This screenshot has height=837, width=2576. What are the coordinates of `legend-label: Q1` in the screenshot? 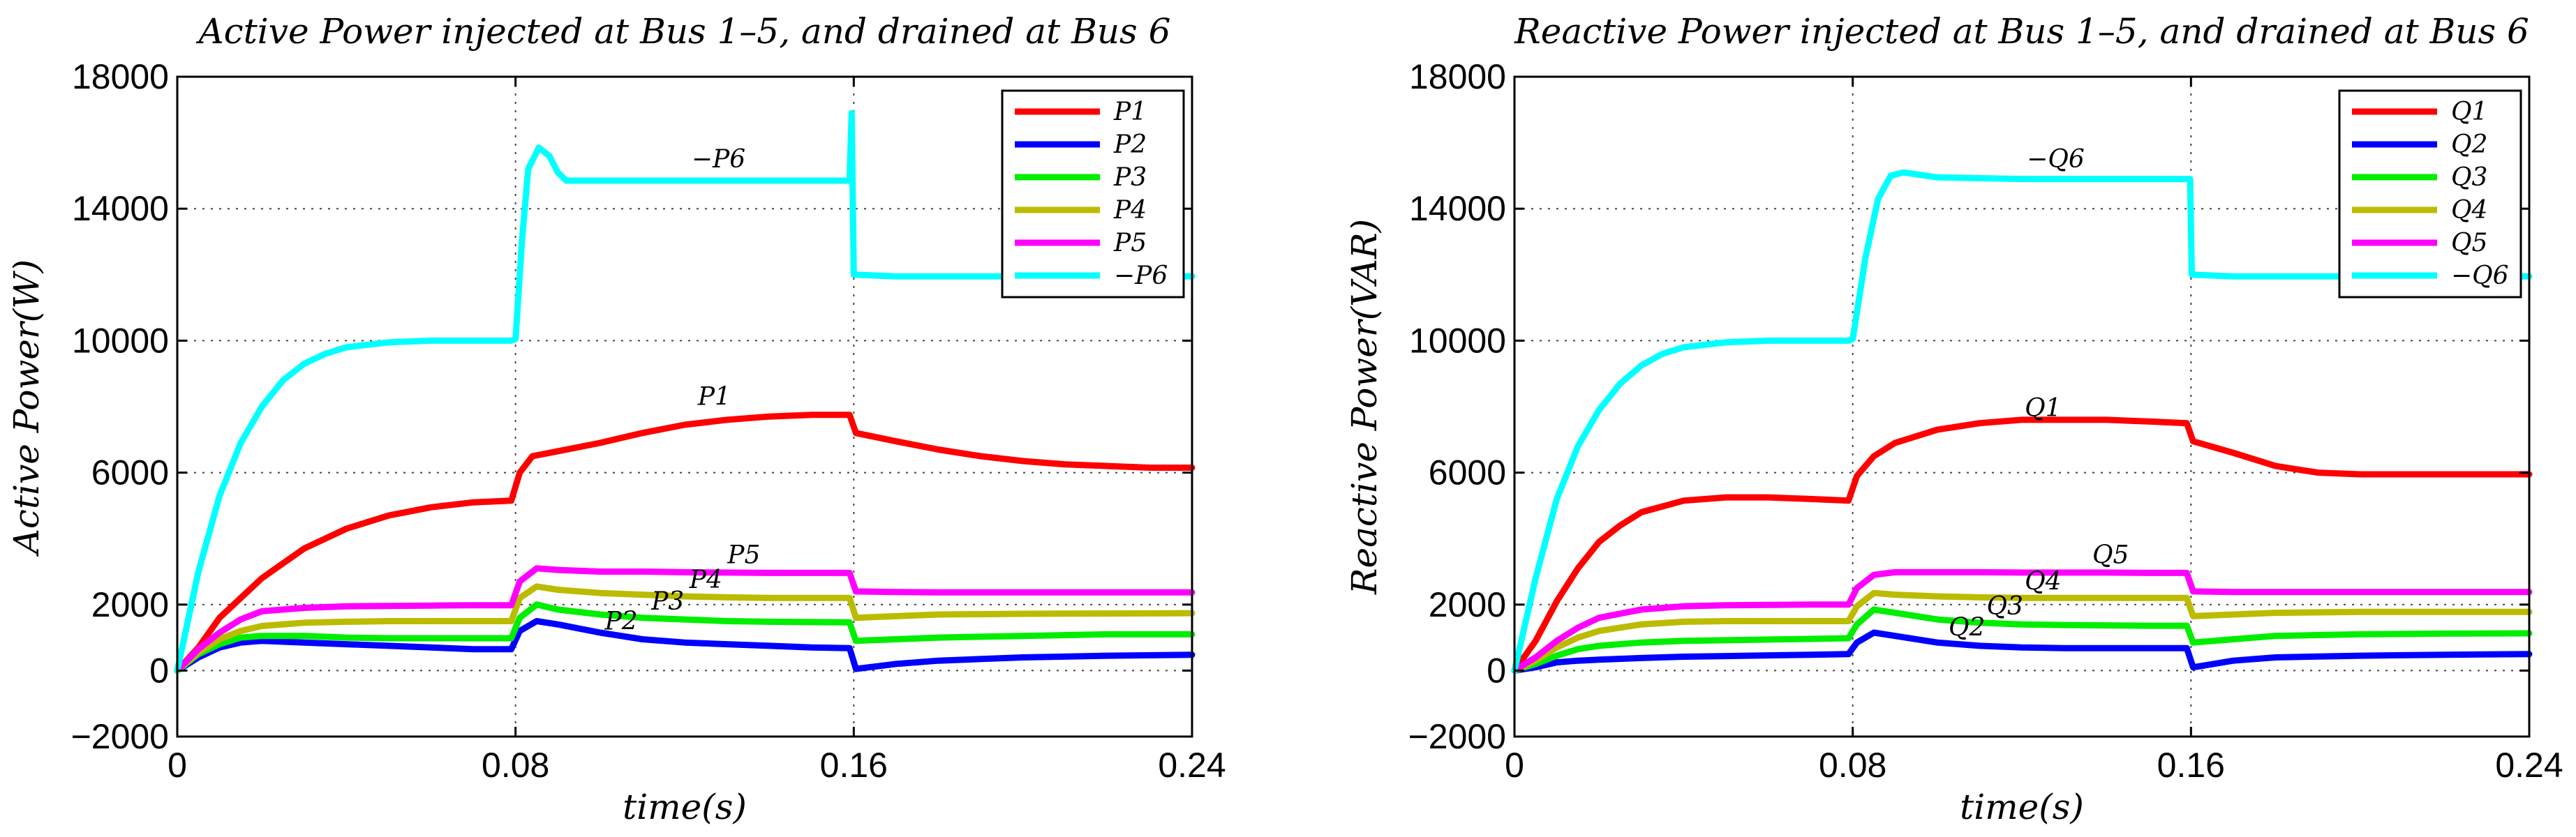 It's located at (2469, 112).